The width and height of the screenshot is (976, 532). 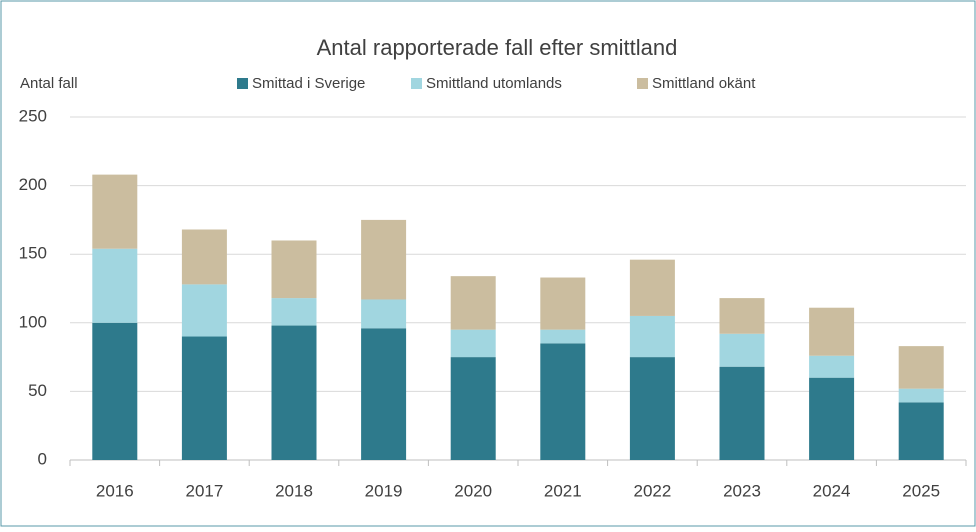 I want to click on x-tick-label: 2023, so click(x=742, y=490).